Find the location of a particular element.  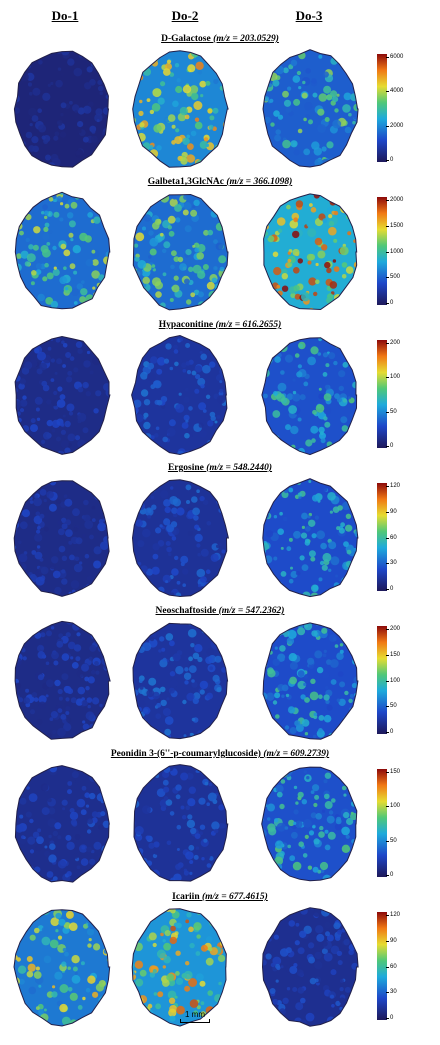

panel-title: Galbeta1,3GlcNAc (m/z = 366.1098) is located at coordinates (220, 182).